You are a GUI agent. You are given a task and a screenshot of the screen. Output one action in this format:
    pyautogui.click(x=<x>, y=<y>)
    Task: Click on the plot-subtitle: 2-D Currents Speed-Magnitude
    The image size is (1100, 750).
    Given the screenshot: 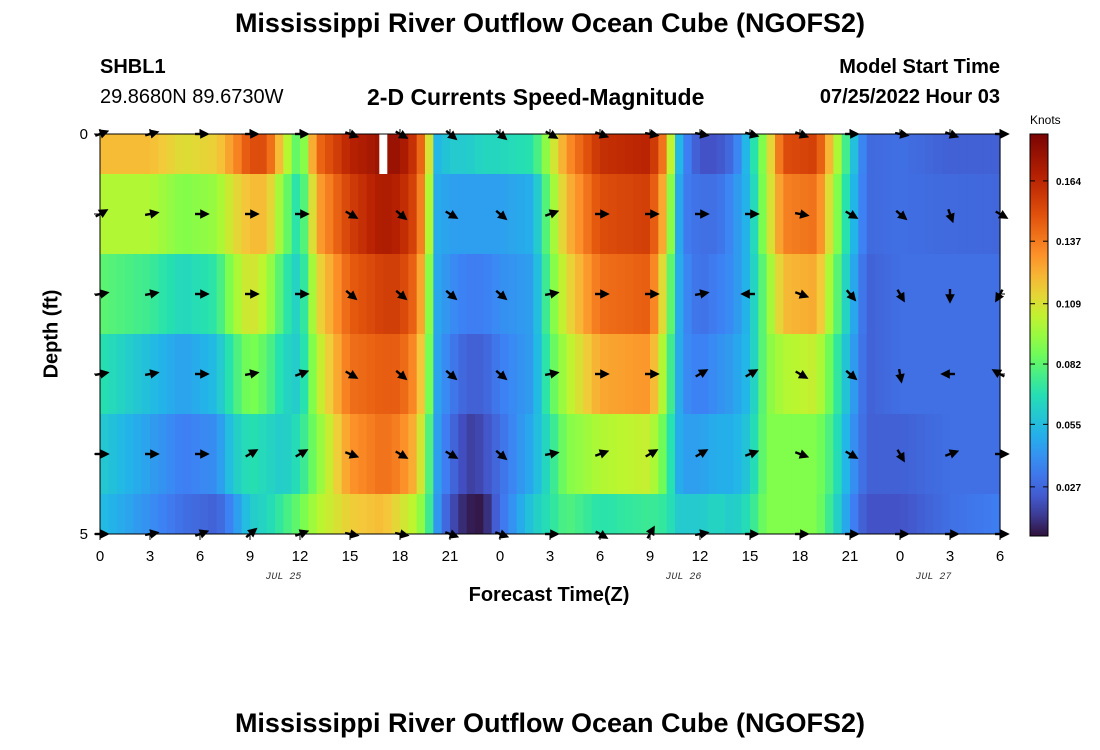 What is the action you would take?
    pyautogui.click(x=536, y=97)
    